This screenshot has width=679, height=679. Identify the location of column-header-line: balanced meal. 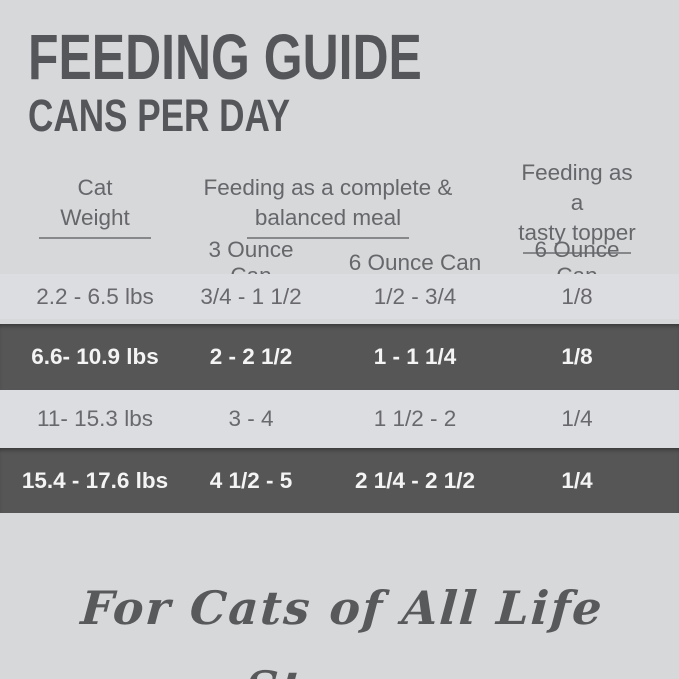
(328, 217).